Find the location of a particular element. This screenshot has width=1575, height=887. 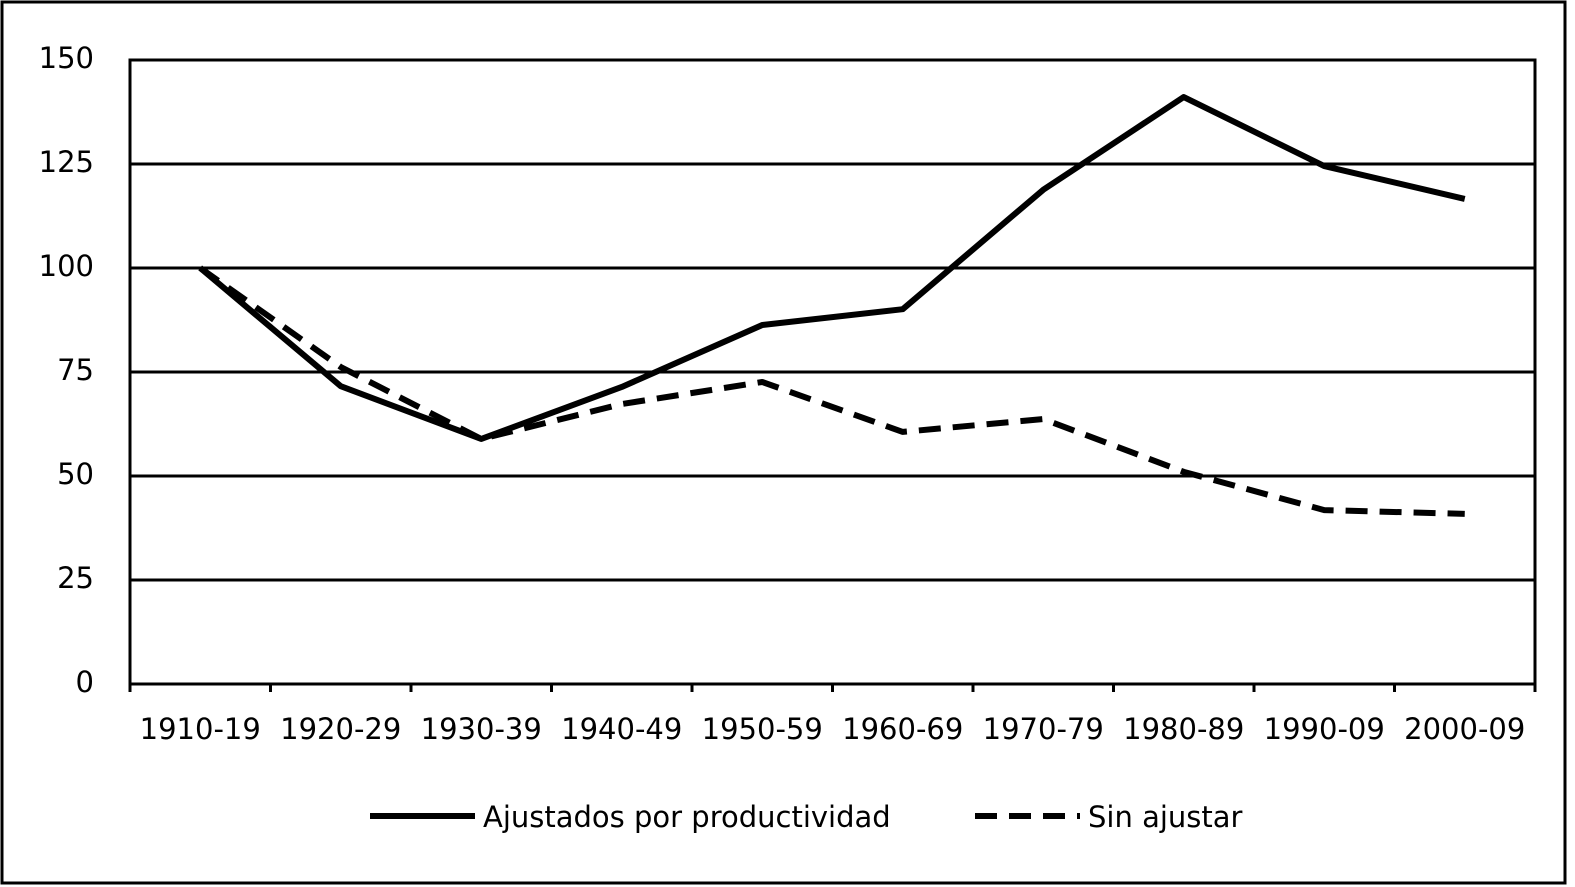

y-tick-label: 100 is located at coordinates (66, 266).